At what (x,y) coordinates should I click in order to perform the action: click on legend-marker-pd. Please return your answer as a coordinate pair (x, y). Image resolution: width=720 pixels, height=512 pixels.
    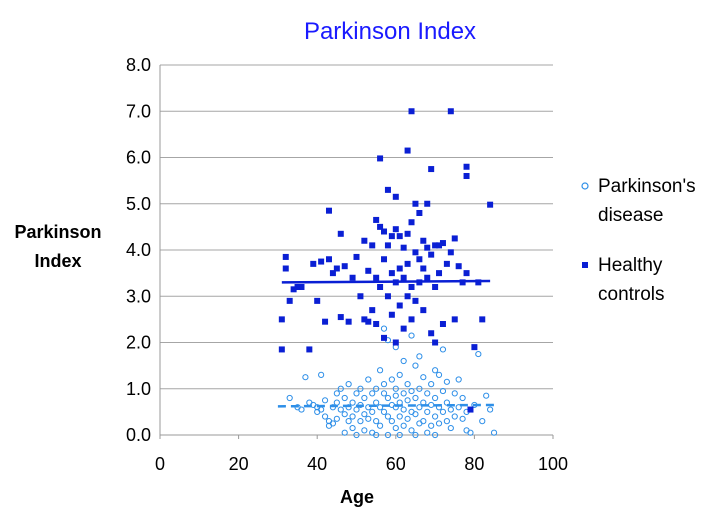
    Looking at the image, I should click on (585, 186).